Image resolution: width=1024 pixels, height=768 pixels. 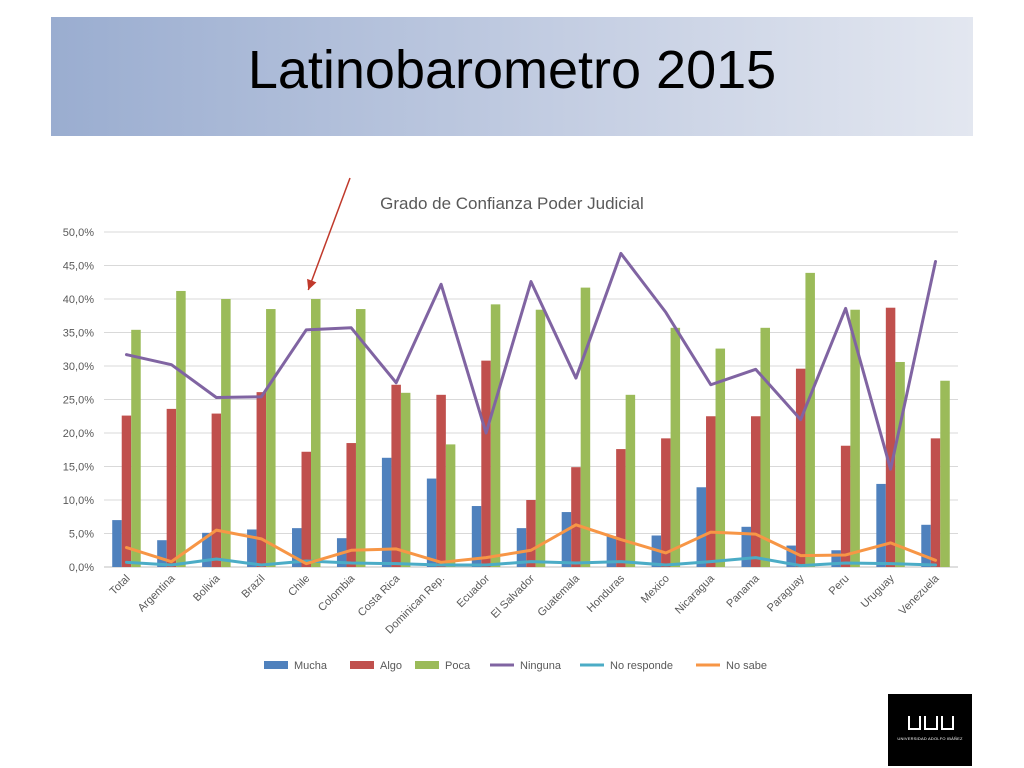 What do you see at coordinates (207, 588) in the screenshot?
I see `x-tick-label: Bolivia` at bounding box center [207, 588].